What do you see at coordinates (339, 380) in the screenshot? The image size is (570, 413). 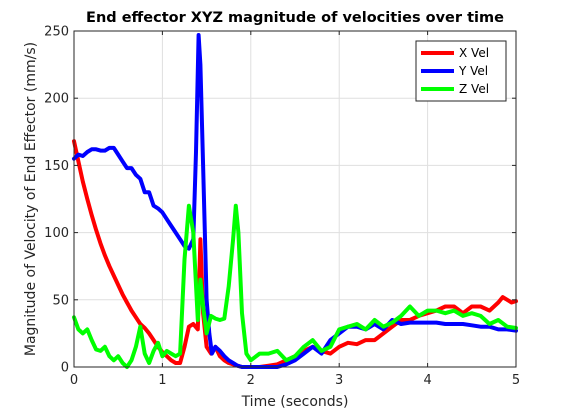 I see `x-tick-label: 3` at bounding box center [339, 380].